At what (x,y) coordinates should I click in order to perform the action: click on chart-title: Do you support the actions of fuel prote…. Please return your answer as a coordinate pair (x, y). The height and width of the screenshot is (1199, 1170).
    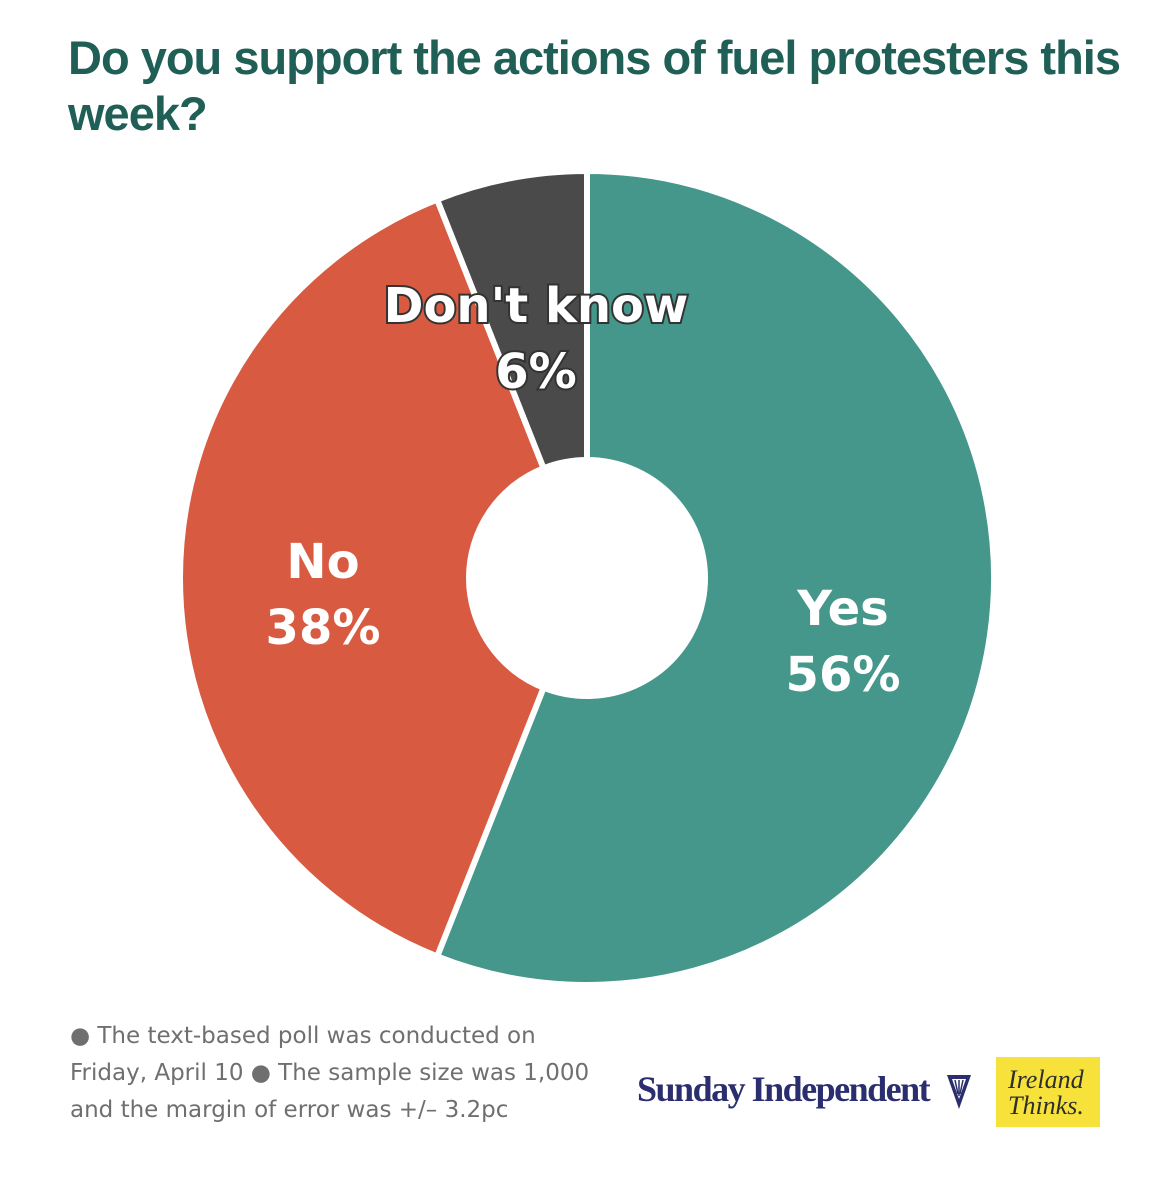
    Looking at the image, I should click on (594, 85).